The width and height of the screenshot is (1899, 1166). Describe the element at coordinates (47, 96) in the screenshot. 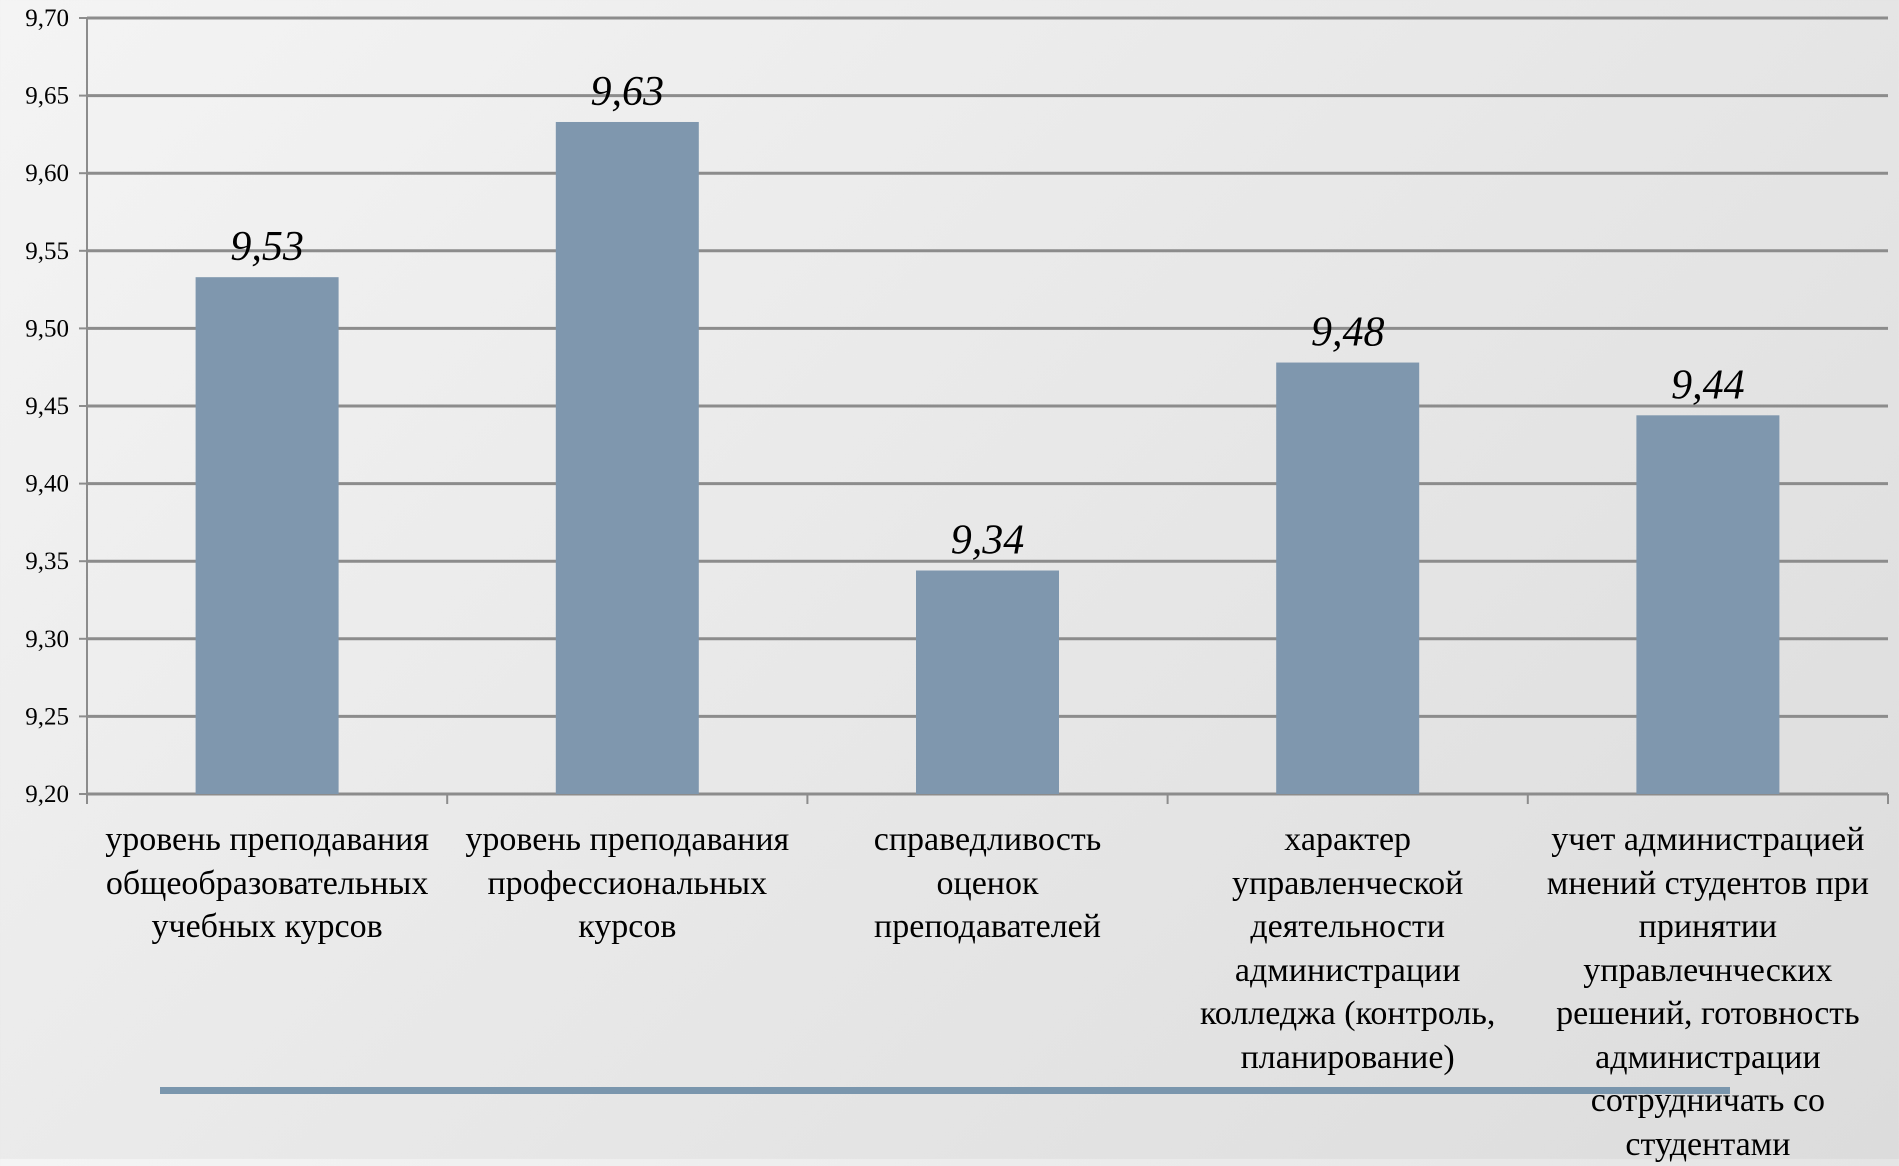

I see `y-tick-label: 9,65` at that location.